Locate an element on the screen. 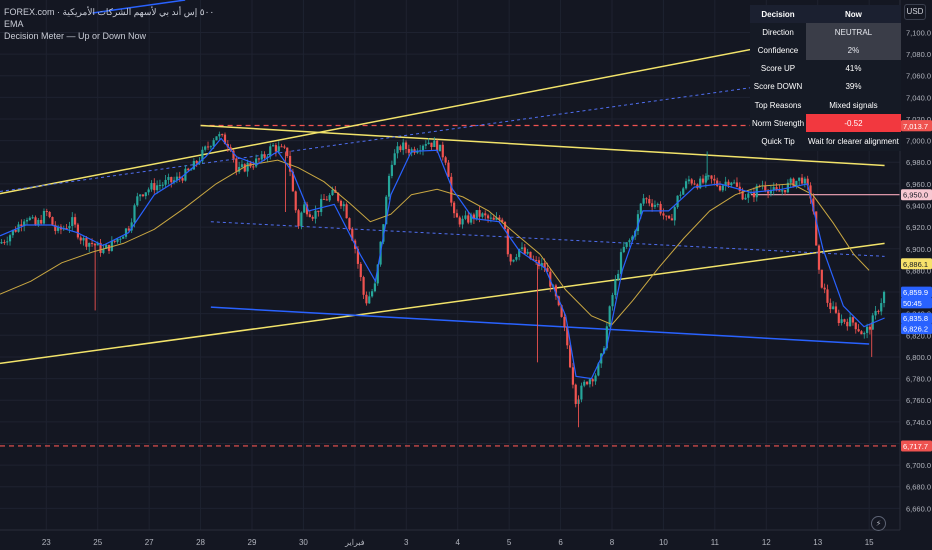  y-tick-label: 6,740.0 is located at coordinates (918, 422).